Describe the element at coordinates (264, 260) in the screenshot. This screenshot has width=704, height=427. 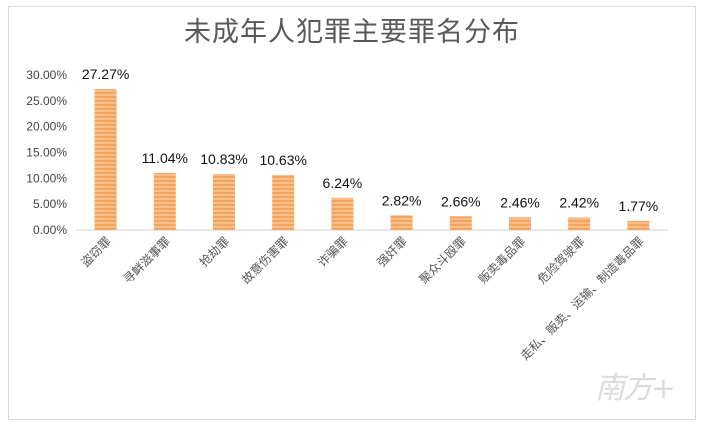
I see `x-tick-label: 故意伤害罪` at that location.